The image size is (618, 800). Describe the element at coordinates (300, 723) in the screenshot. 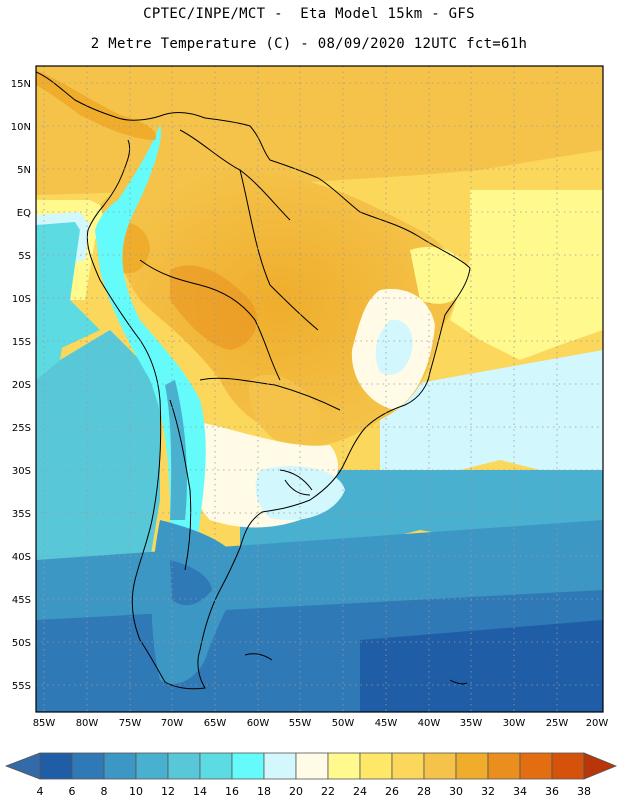

I see `lon-label: 55W` at that location.